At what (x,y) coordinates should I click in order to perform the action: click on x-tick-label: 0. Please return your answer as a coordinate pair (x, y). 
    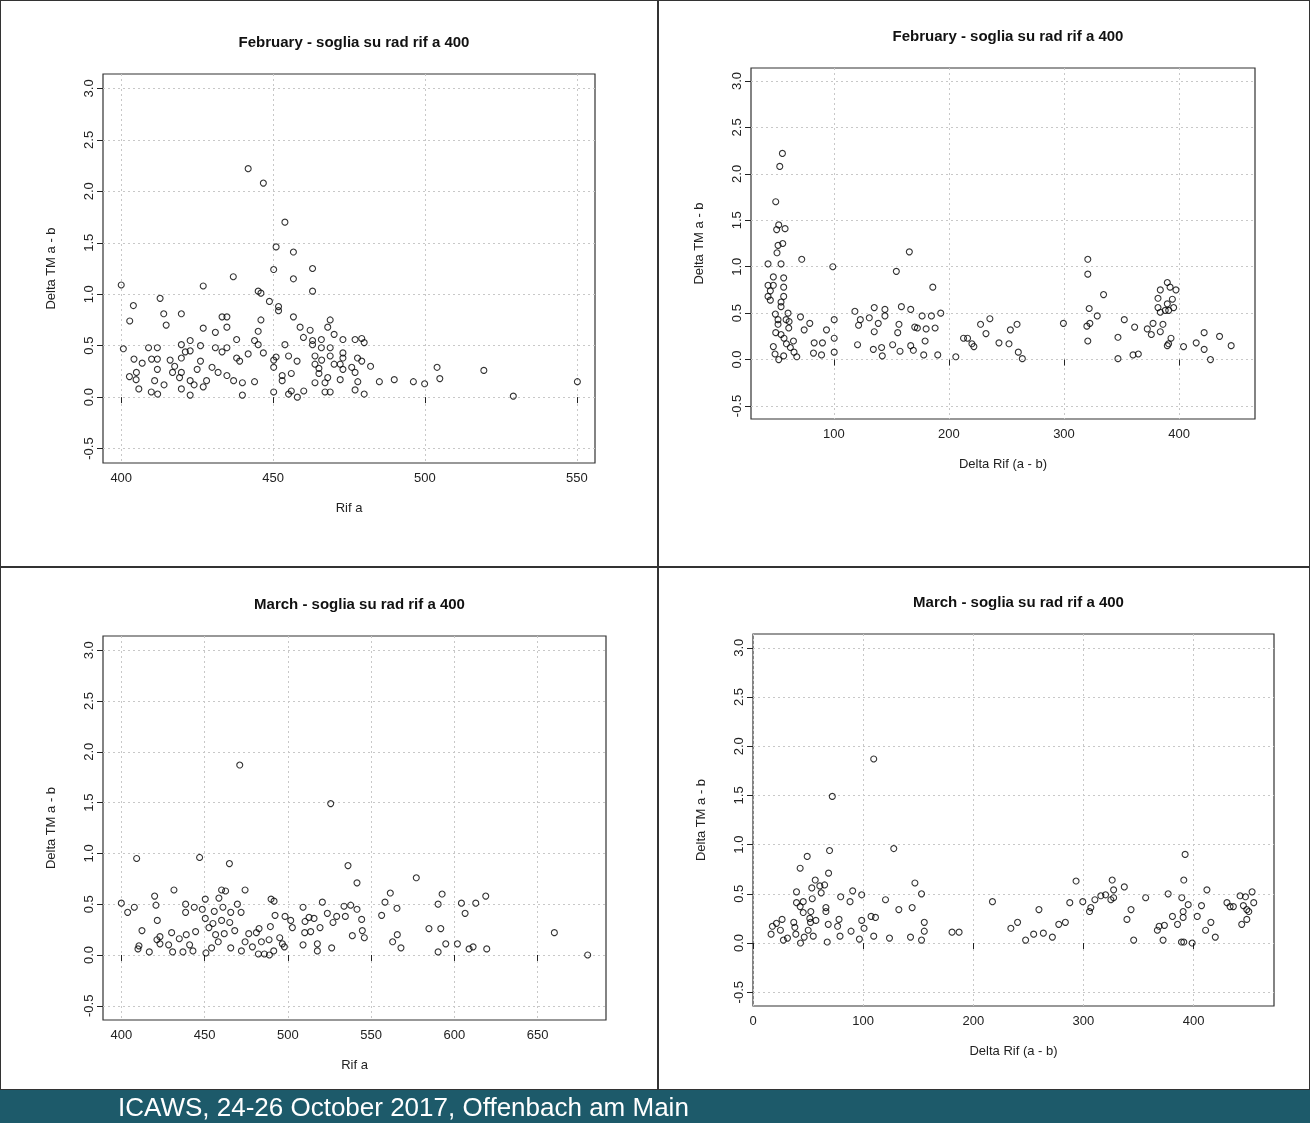
    Looking at the image, I should click on (753, 1020).